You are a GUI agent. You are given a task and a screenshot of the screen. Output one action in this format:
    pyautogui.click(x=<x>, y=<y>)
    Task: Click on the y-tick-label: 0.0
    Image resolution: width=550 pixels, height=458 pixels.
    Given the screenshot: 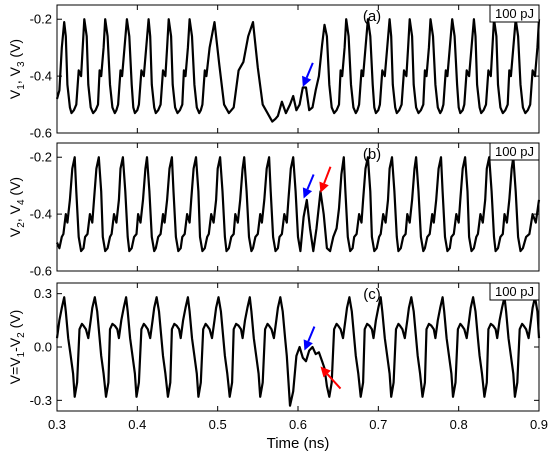 What is the action you would take?
    pyautogui.click(x=43, y=347)
    